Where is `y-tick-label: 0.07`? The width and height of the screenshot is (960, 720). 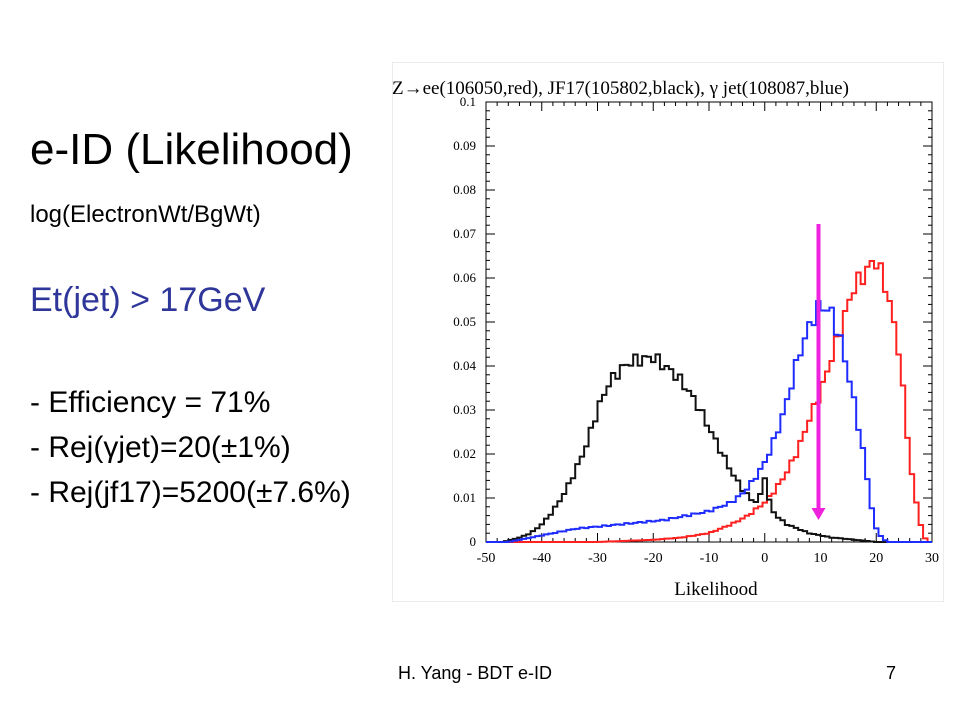 y-tick-label: 0.07 is located at coordinates (464, 233).